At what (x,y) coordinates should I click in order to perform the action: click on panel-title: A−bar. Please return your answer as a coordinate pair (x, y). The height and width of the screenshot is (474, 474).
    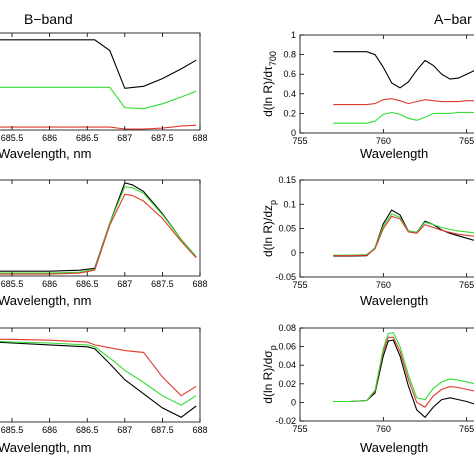
    Looking at the image, I should click on (453, 19).